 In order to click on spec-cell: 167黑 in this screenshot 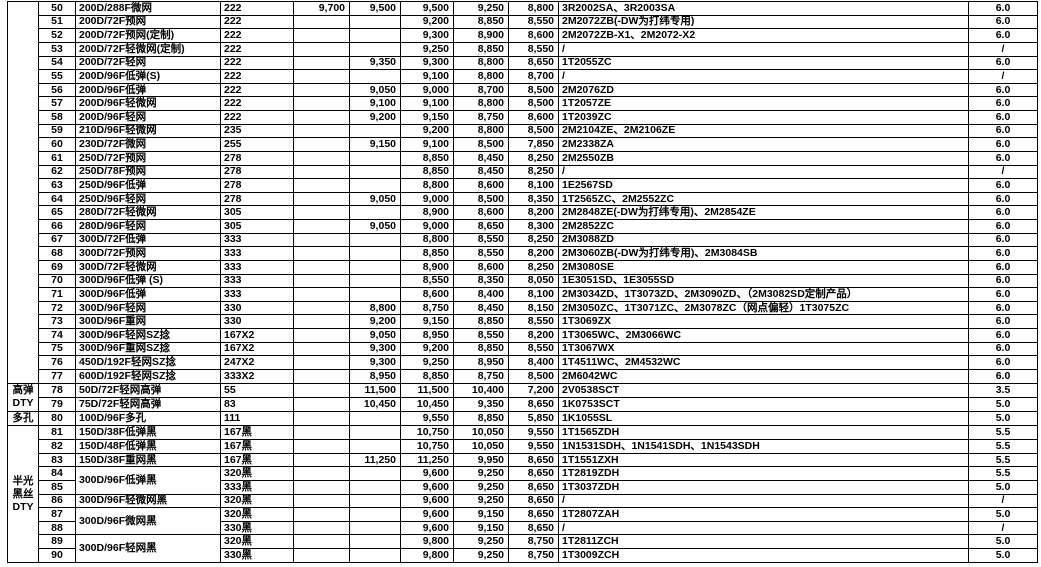, I will do `click(257, 460)`.